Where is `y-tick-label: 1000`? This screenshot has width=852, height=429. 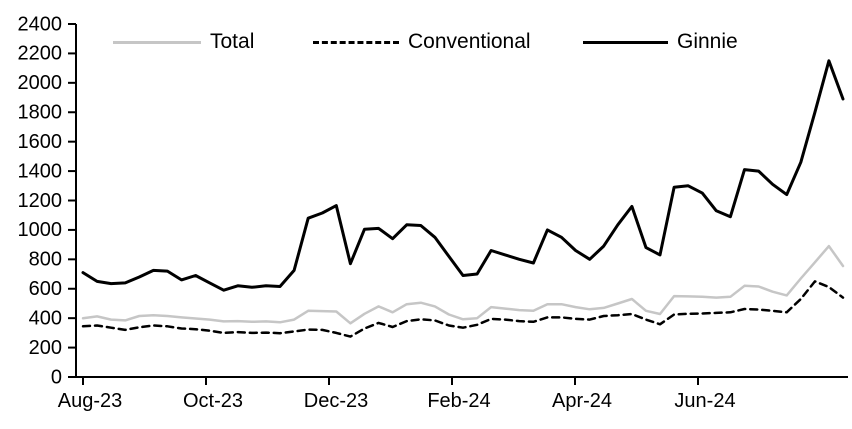
y-tick-label: 1000 is located at coordinates (40, 230).